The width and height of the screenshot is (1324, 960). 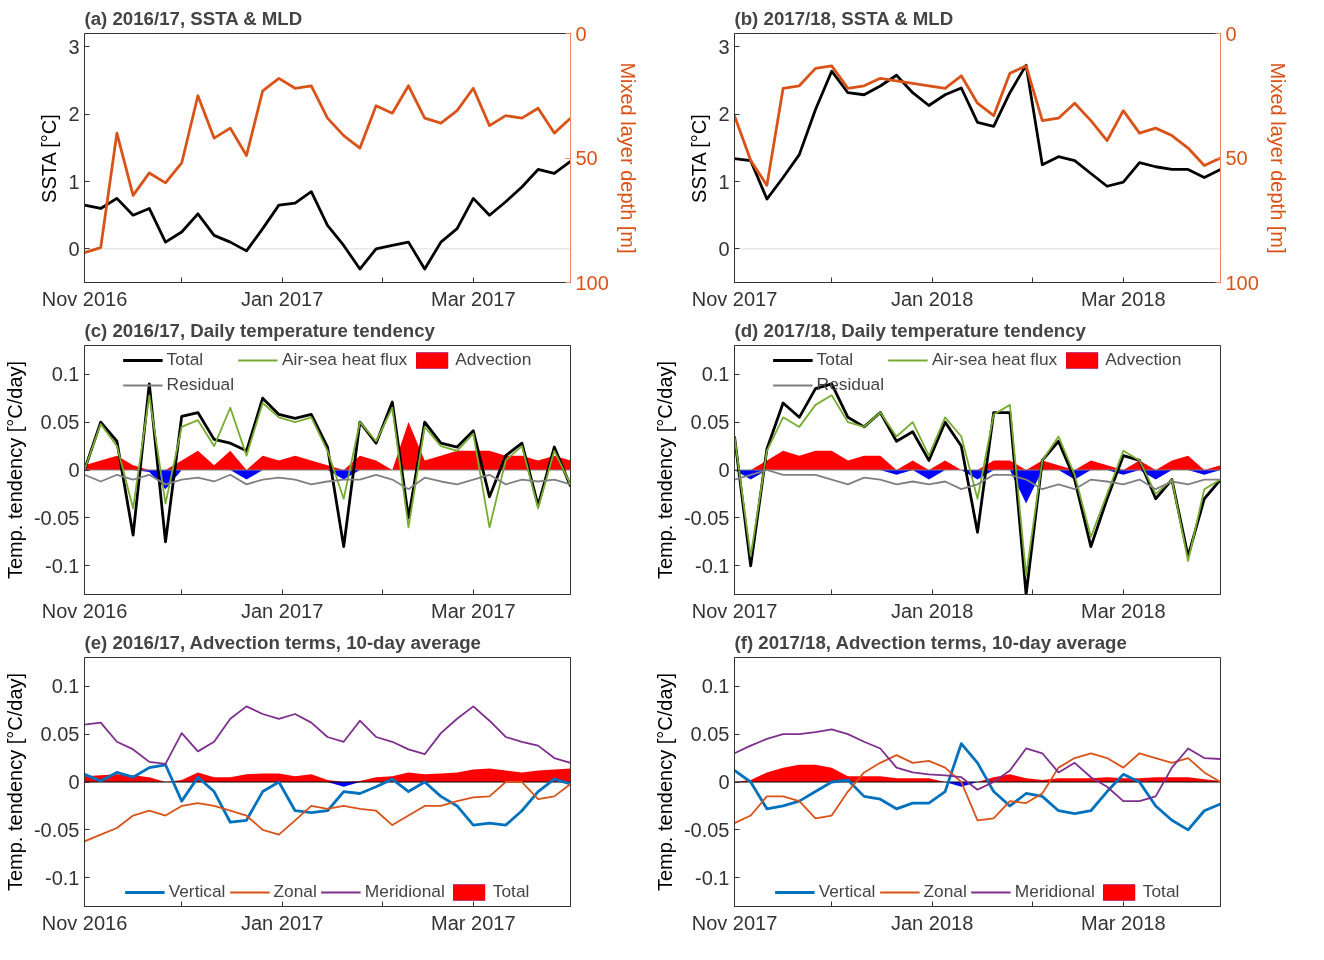 What do you see at coordinates (910, 330) in the screenshot?
I see `chart-title: (d) 2017/18, Daily temperature tendency` at bounding box center [910, 330].